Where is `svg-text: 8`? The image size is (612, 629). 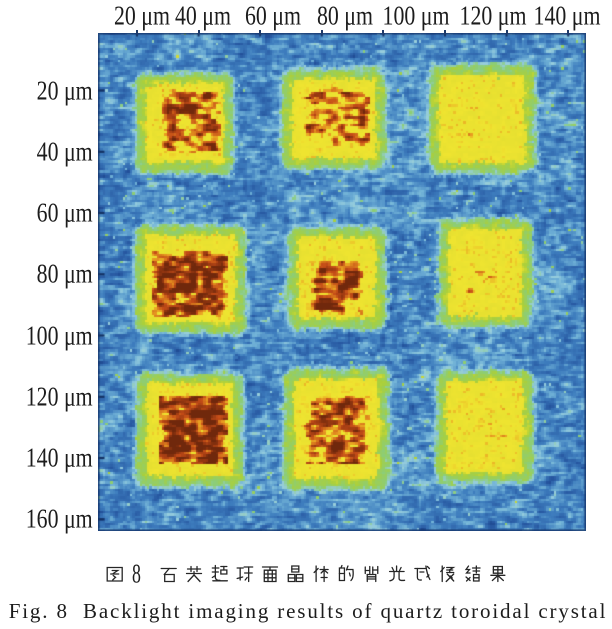 svg-text: 8 is located at coordinates (136, 574).